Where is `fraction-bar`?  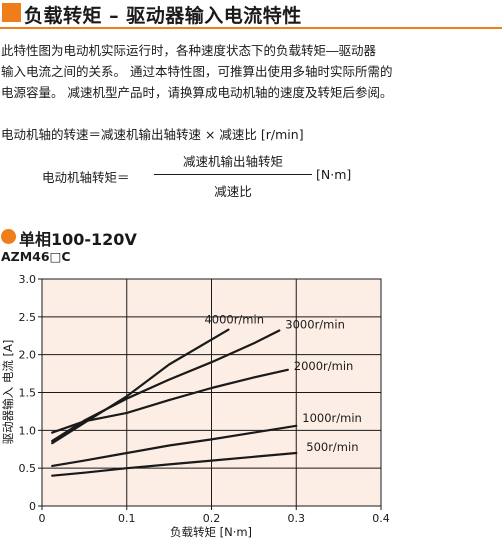
fraction-bar is located at coordinates (233, 174).